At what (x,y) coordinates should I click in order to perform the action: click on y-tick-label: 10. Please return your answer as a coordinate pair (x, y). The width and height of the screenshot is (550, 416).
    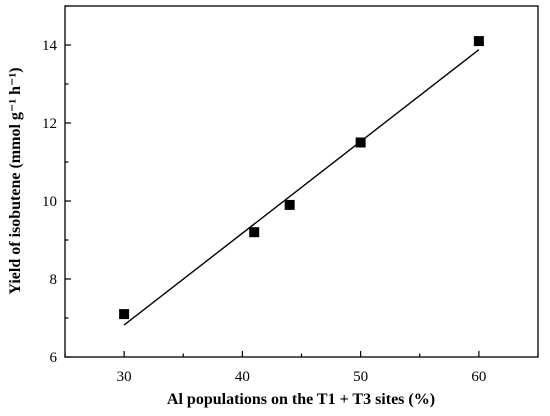
    Looking at the image, I should click on (49, 202).